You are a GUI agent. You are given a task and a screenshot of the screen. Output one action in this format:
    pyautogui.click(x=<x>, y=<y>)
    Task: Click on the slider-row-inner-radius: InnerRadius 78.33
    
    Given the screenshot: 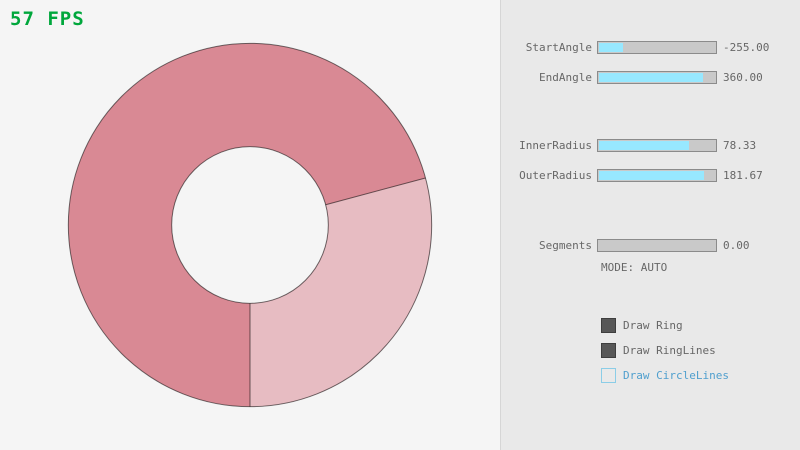 What is the action you would take?
    pyautogui.click(x=650, y=145)
    